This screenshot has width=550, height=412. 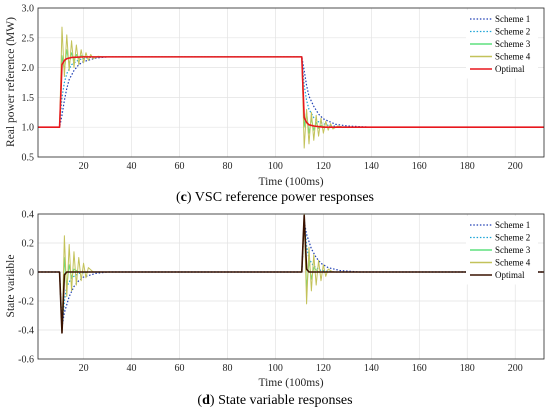 I want to click on y-tick-label: 1.5, so click(x=28, y=98).